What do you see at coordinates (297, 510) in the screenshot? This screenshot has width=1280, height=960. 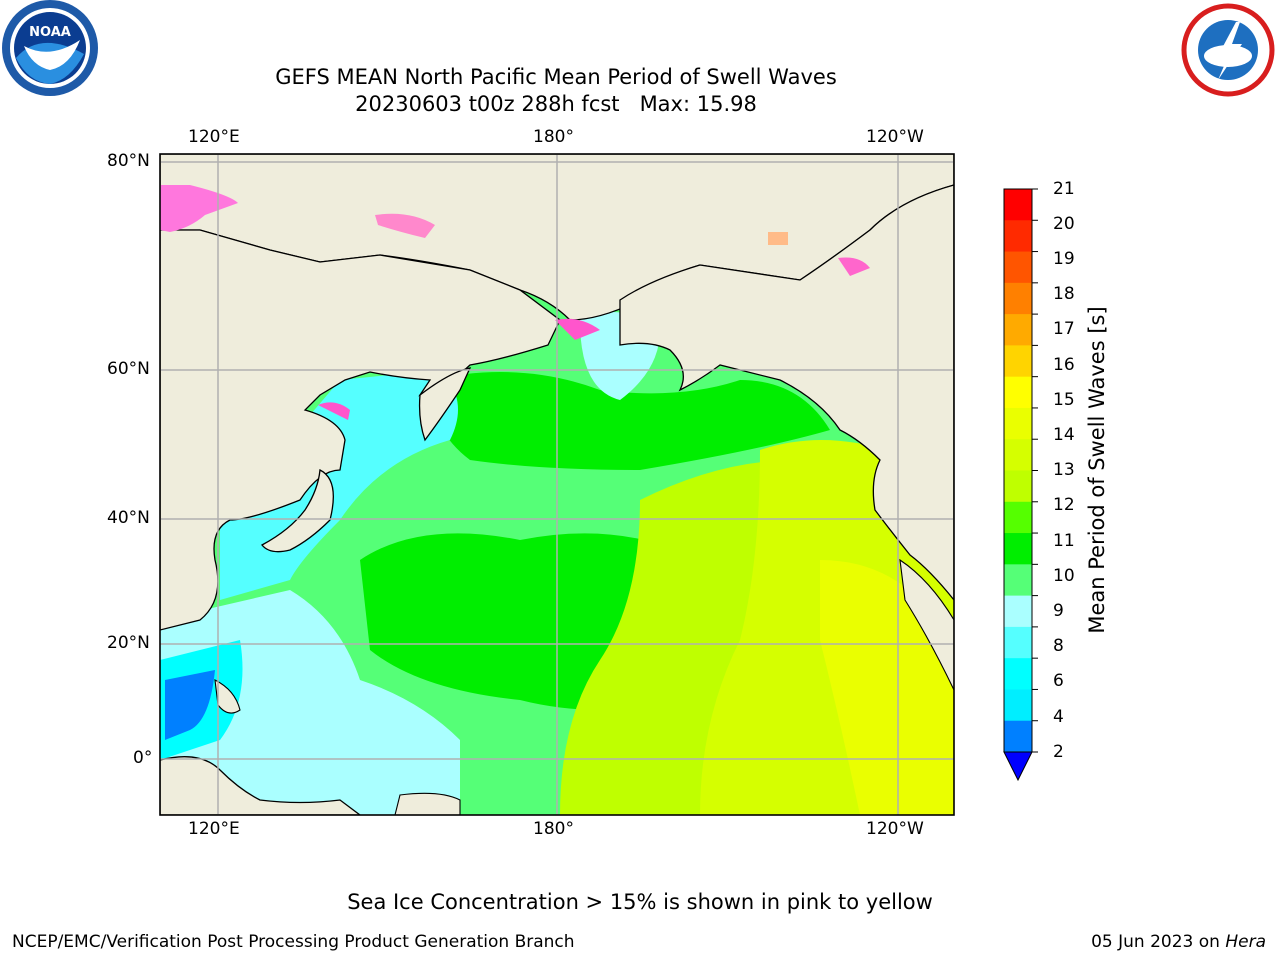 I see `japan` at bounding box center [297, 510].